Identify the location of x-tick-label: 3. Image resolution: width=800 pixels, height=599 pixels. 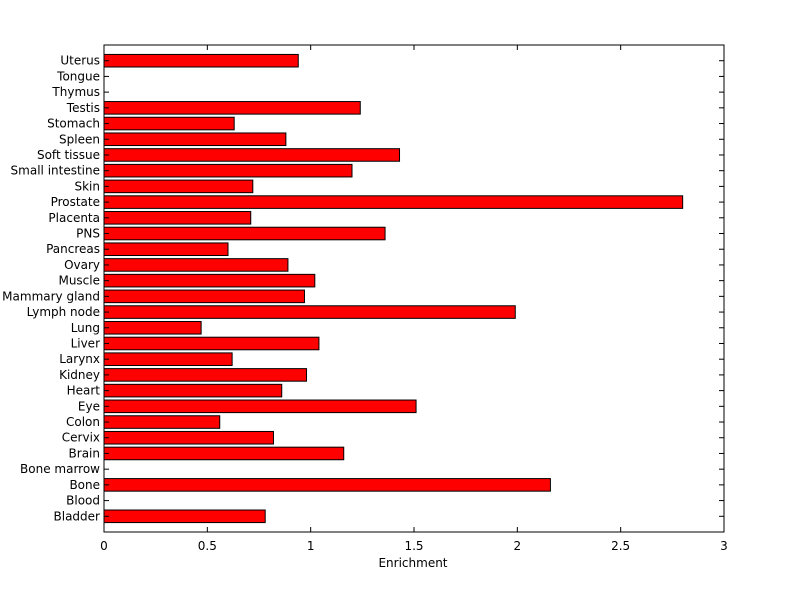
(724, 546).